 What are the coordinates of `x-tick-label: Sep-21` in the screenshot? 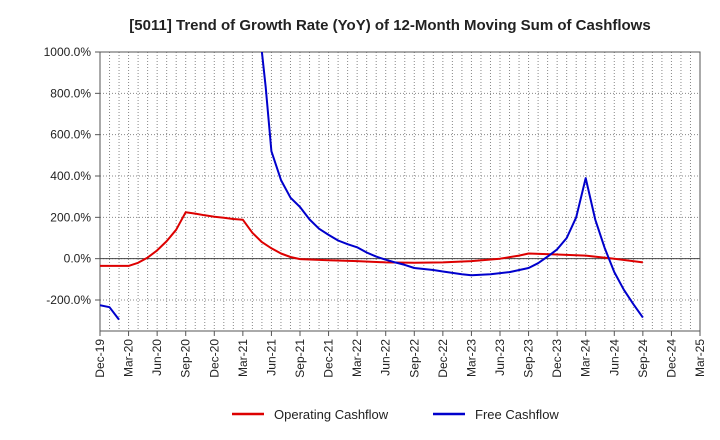 It's located at (300, 358).